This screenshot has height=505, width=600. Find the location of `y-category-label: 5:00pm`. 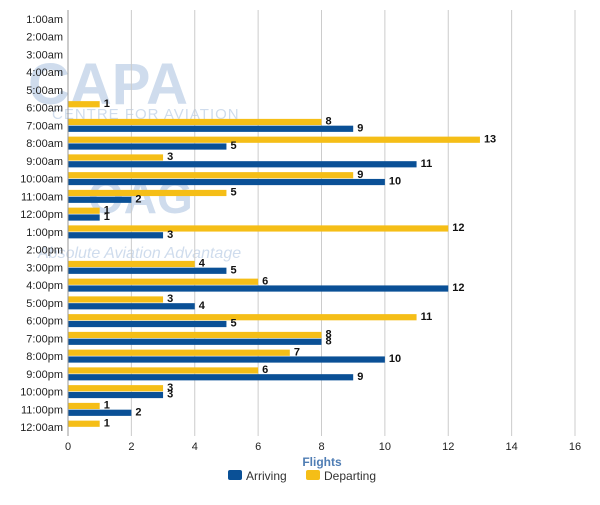

y-category-label: 5:00pm is located at coordinates (44, 304).